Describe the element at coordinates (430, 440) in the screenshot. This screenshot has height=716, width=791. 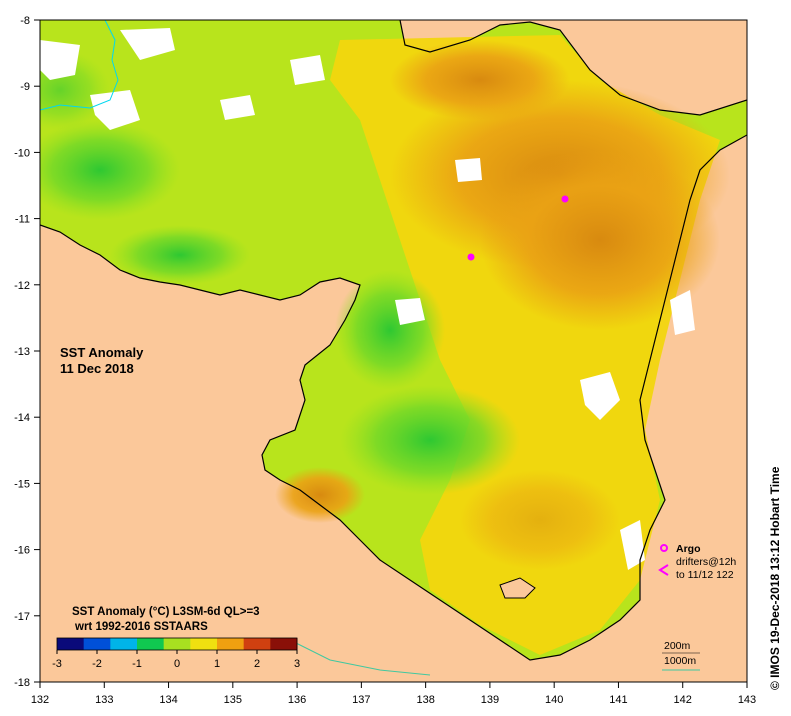
I see `cool-anomaly-gulf-center` at that location.